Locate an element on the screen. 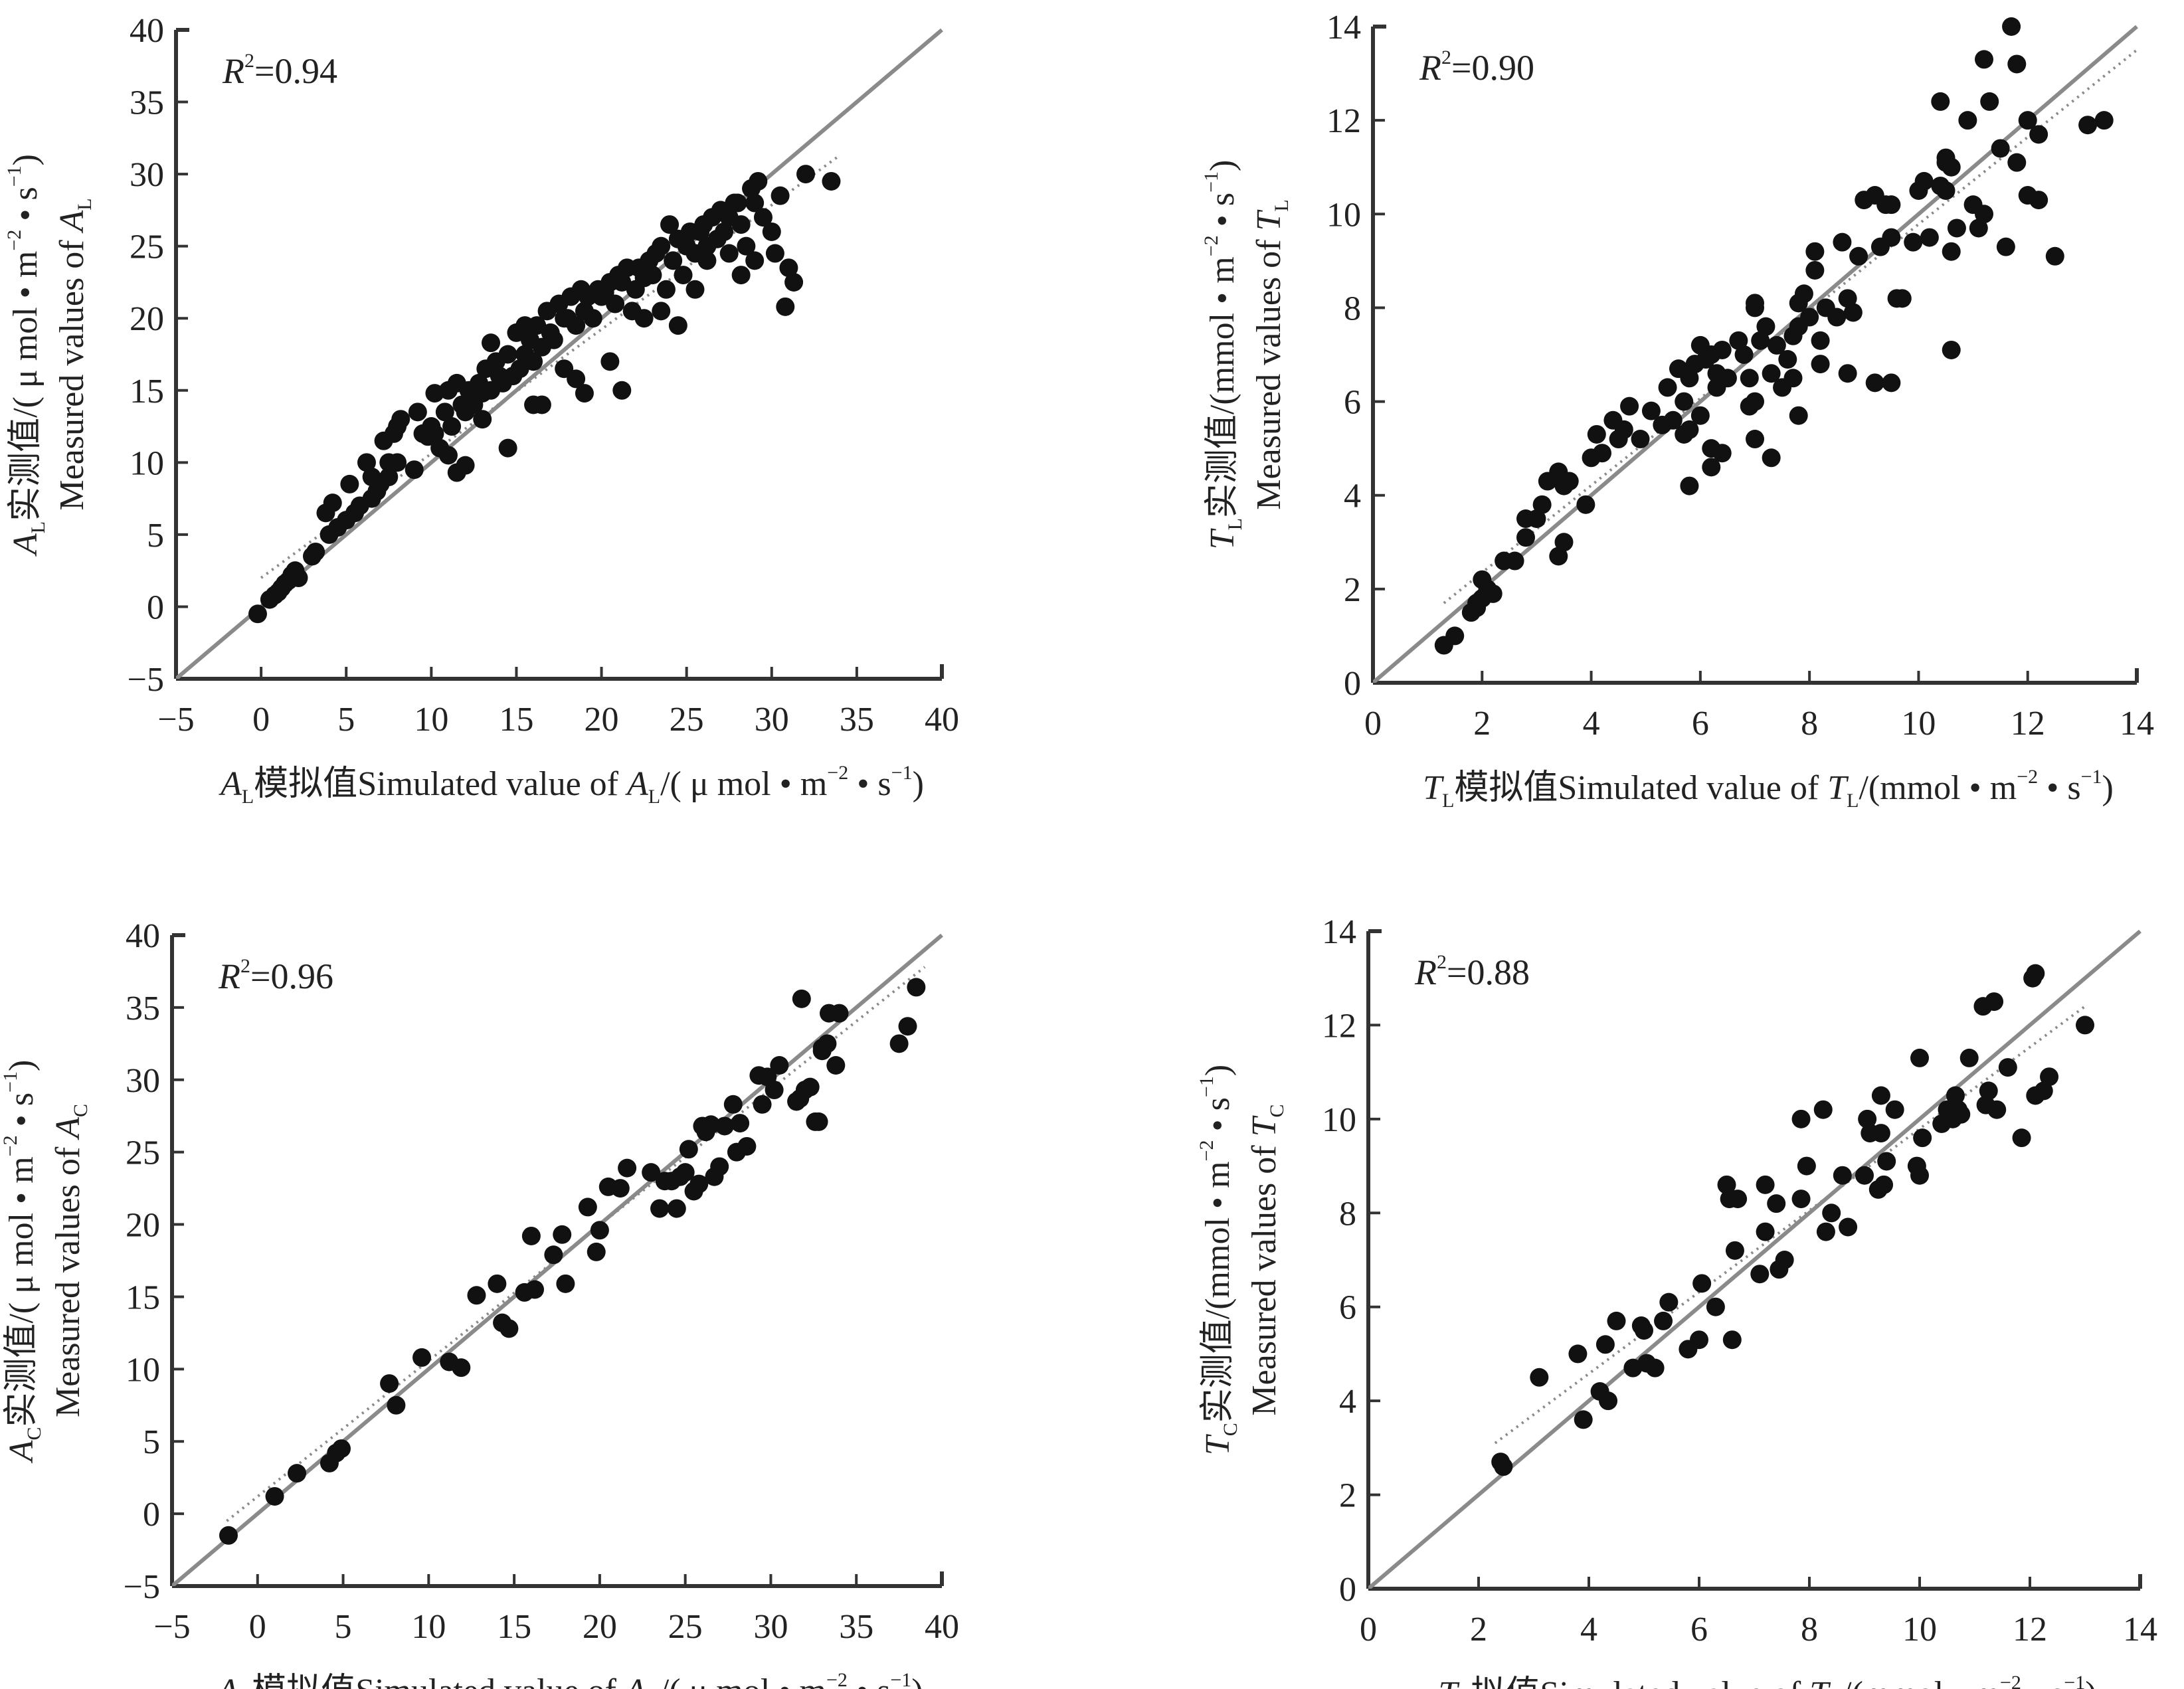 This screenshot has height=1689, width=2184. r2-label: R2=0.94 is located at coordinates (279, 70).